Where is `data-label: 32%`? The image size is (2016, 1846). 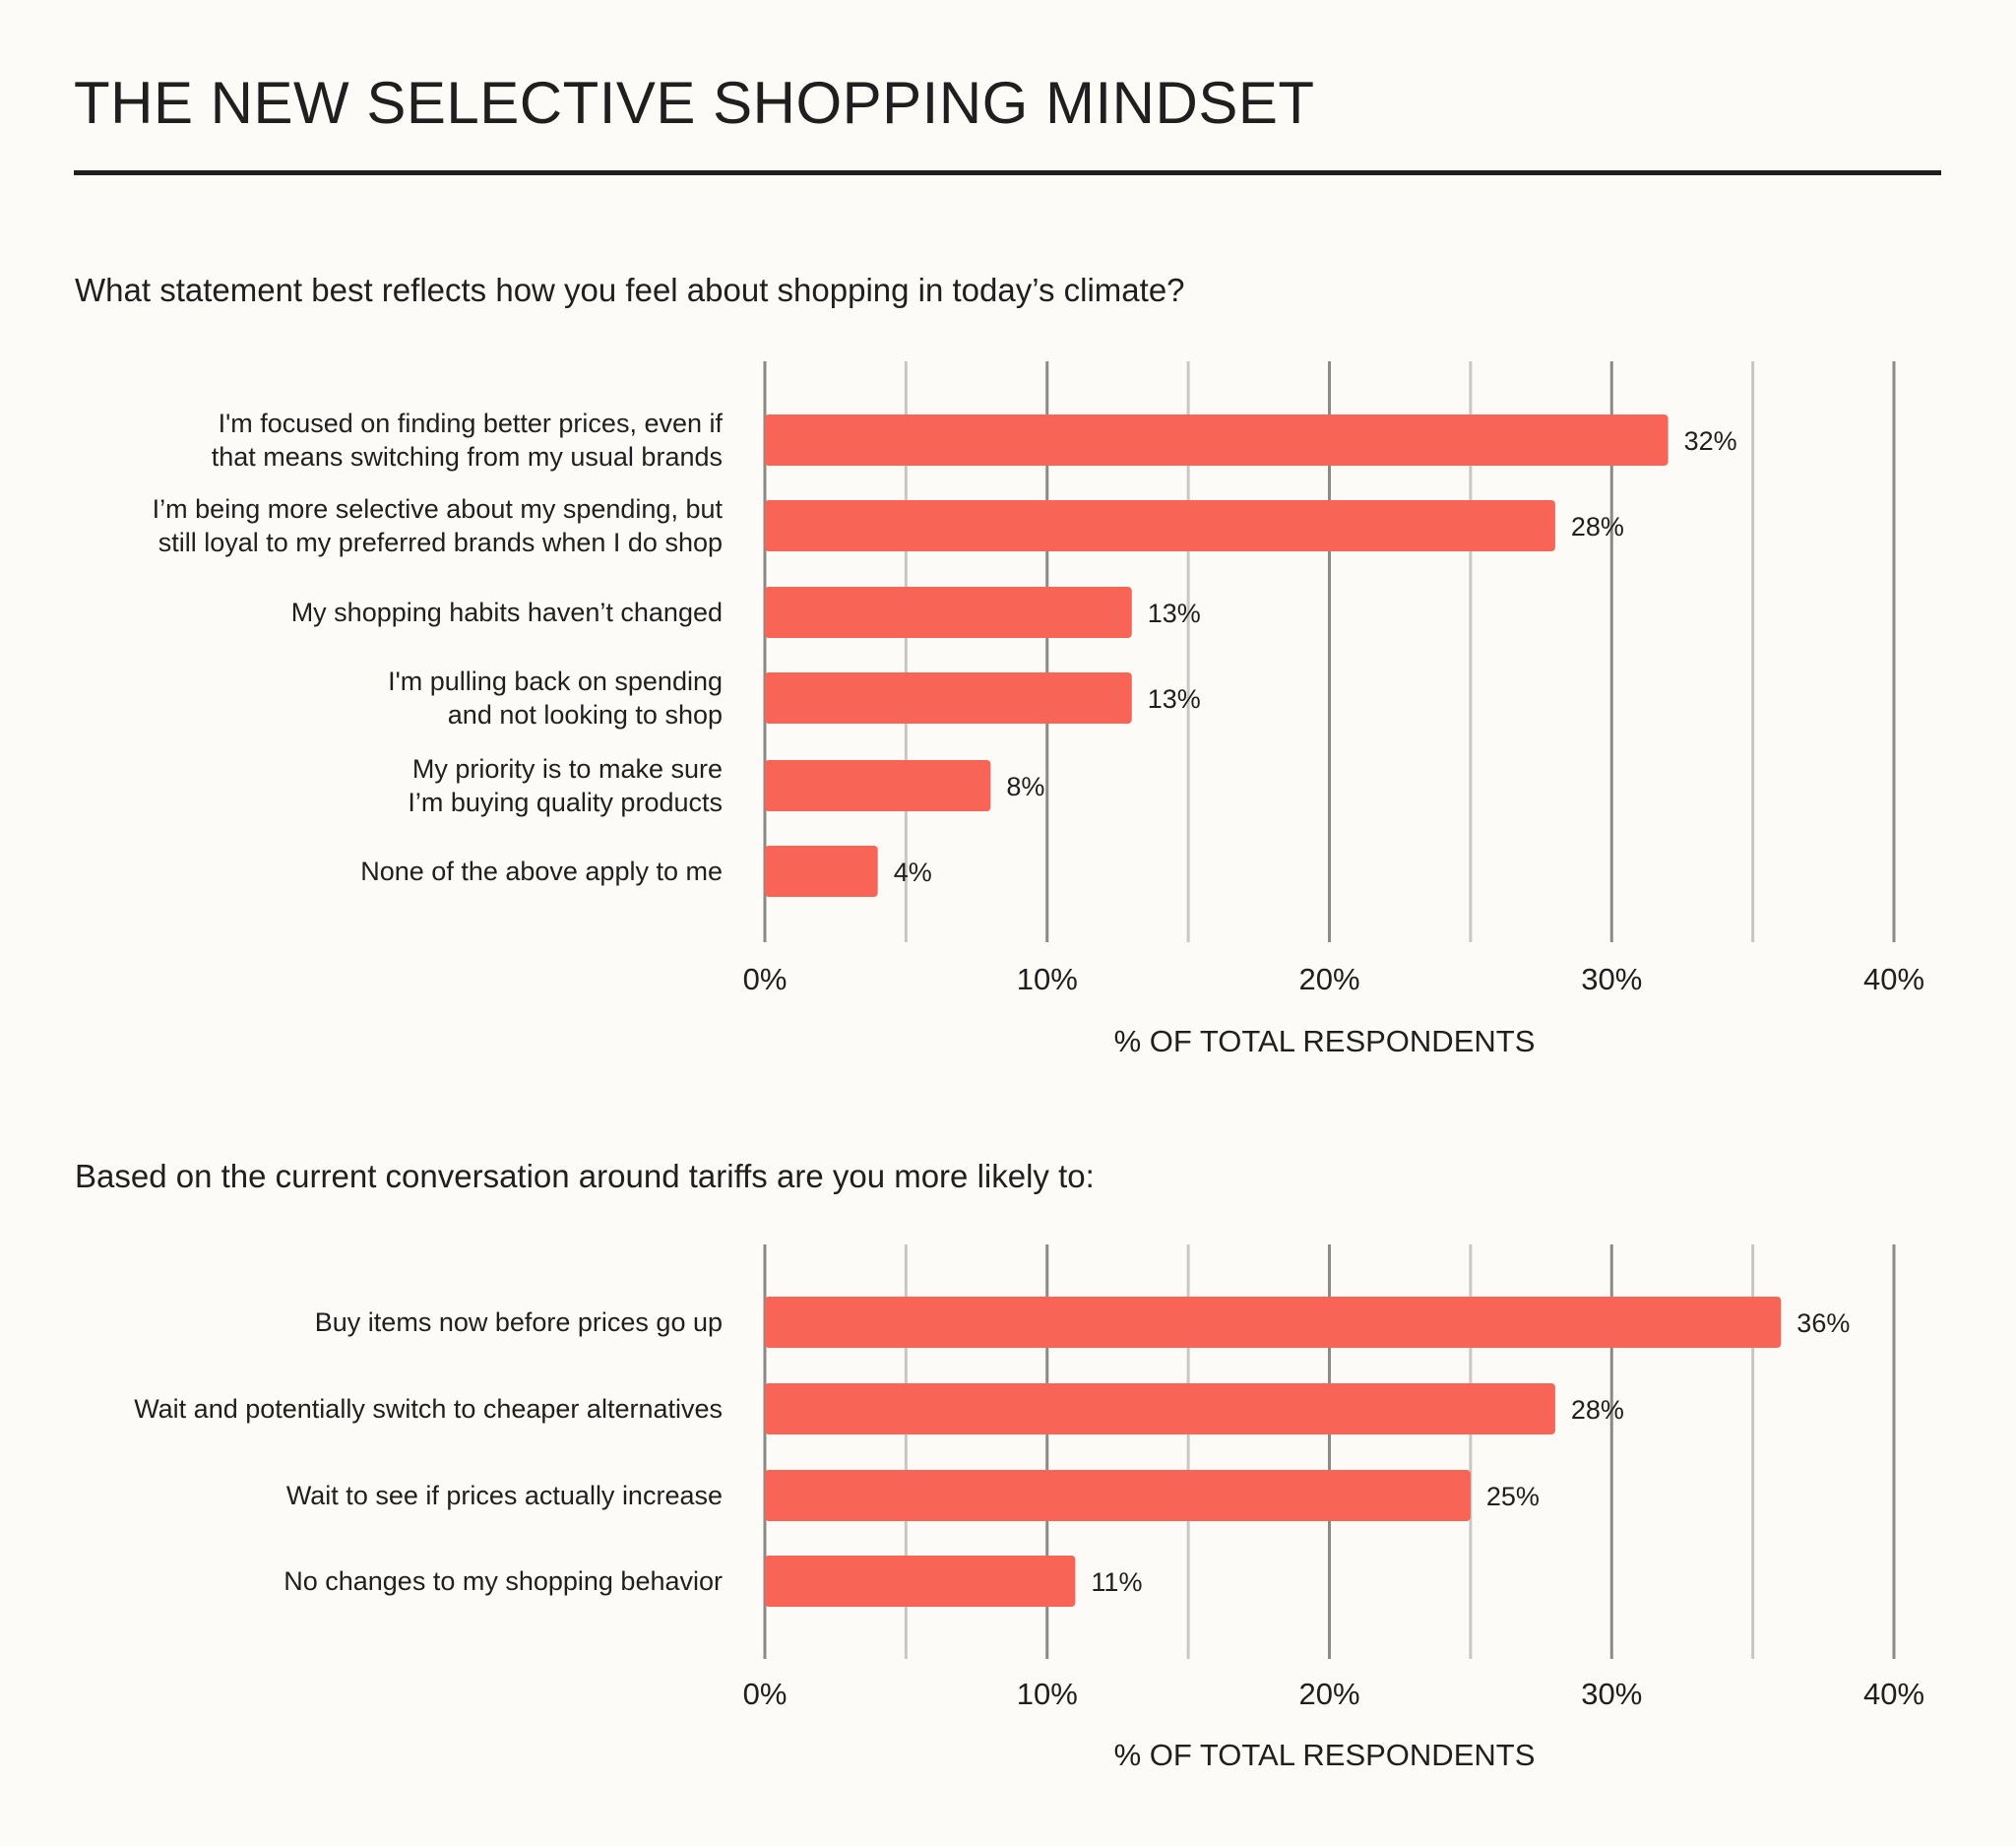 data-label: 32% is located at coordinates (1710, 441).